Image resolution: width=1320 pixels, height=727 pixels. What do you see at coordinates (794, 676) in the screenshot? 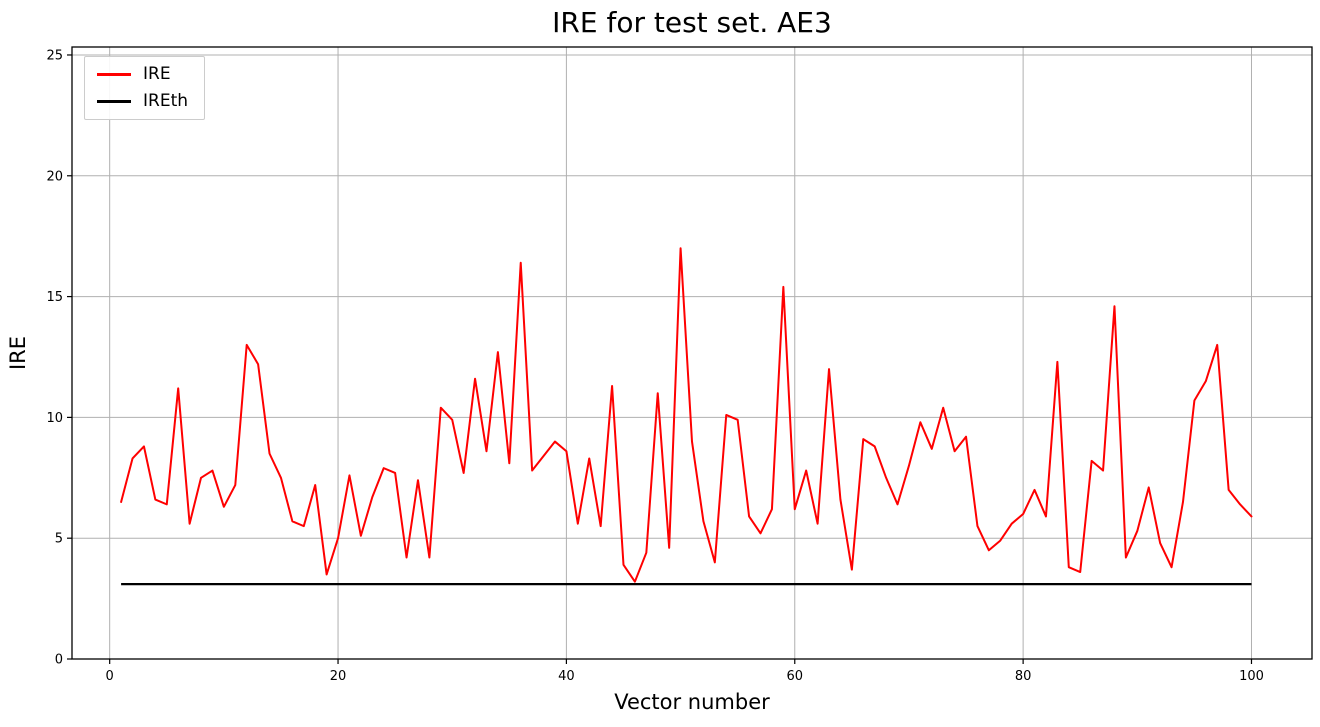
I see `x-tick-label: 60` at bounding box center [794, 676].